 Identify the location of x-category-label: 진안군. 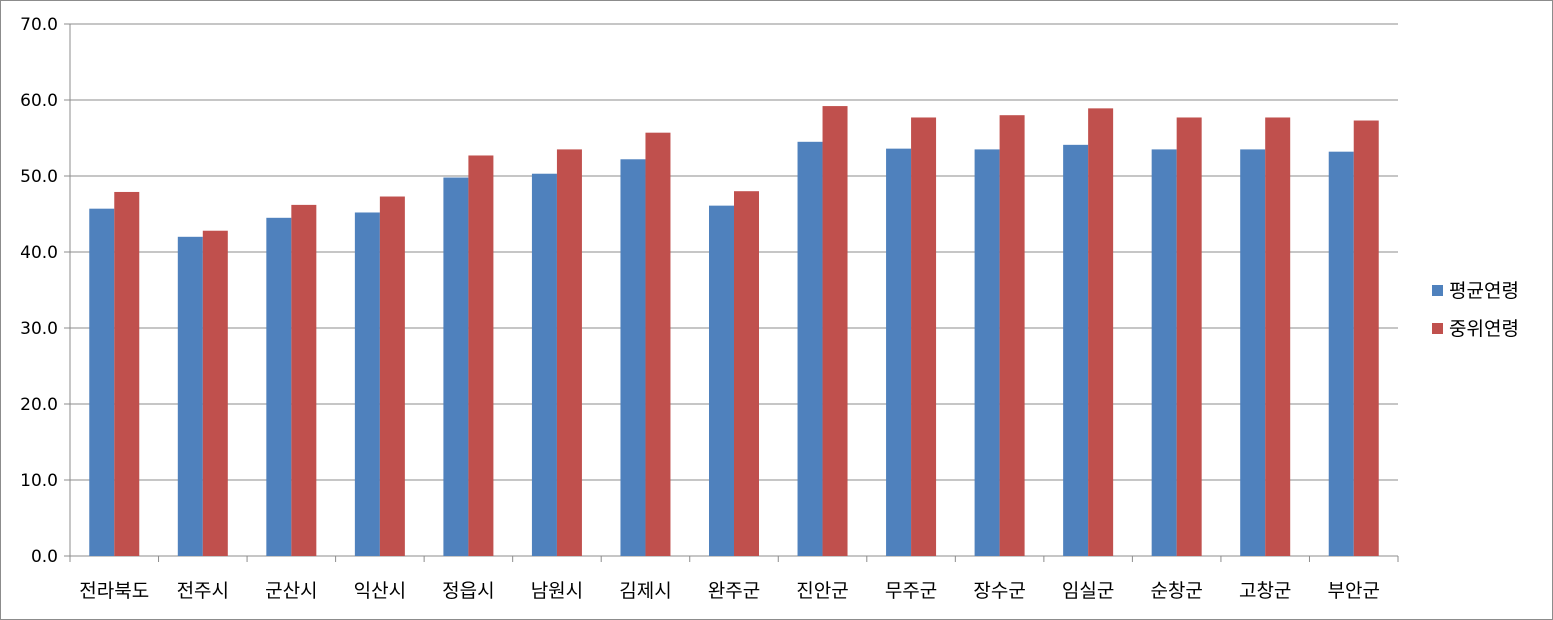
(822, 591).